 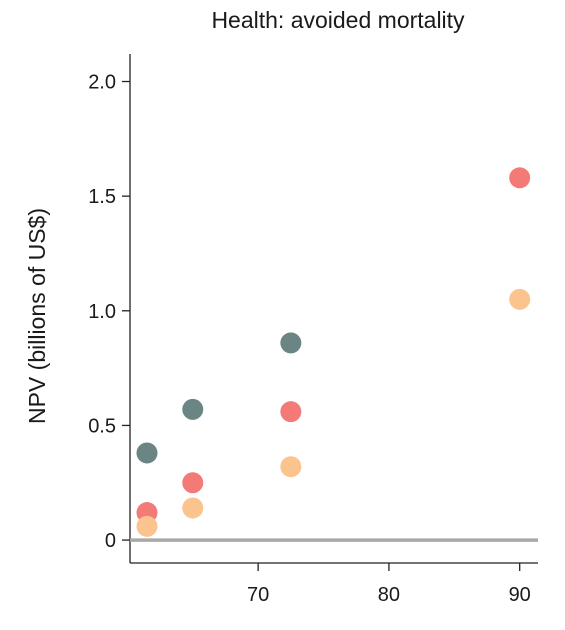 I want to click on x-tick-label: 80, so click(x=389, y=595).